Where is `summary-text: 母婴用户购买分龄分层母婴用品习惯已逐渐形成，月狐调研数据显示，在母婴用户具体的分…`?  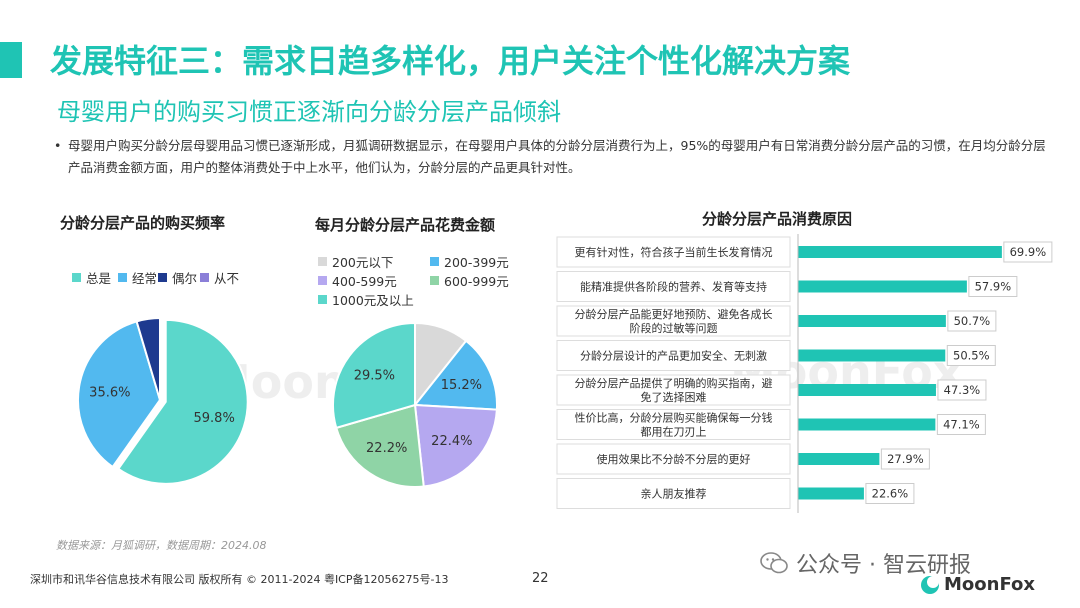
summary-text: 母婴用户购买分龄分层母婴用品习惯已逐渐形成，月狐调研数据显示，在母婴用户具体的分… is located at coordinates (557, 156).